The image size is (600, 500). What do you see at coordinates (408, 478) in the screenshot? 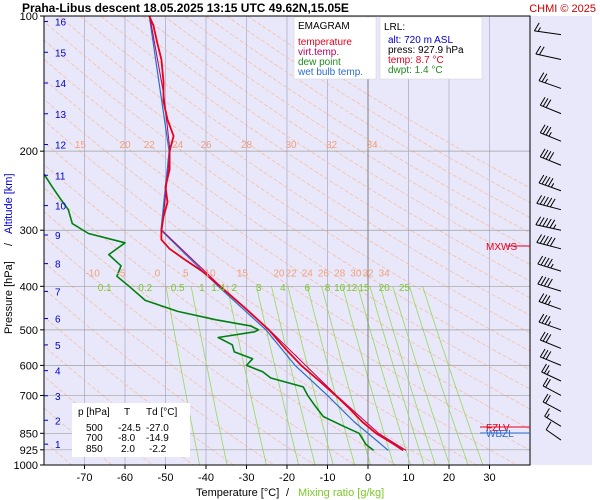
I see `x-tick-label: 10` at bounding box center [408, 478].